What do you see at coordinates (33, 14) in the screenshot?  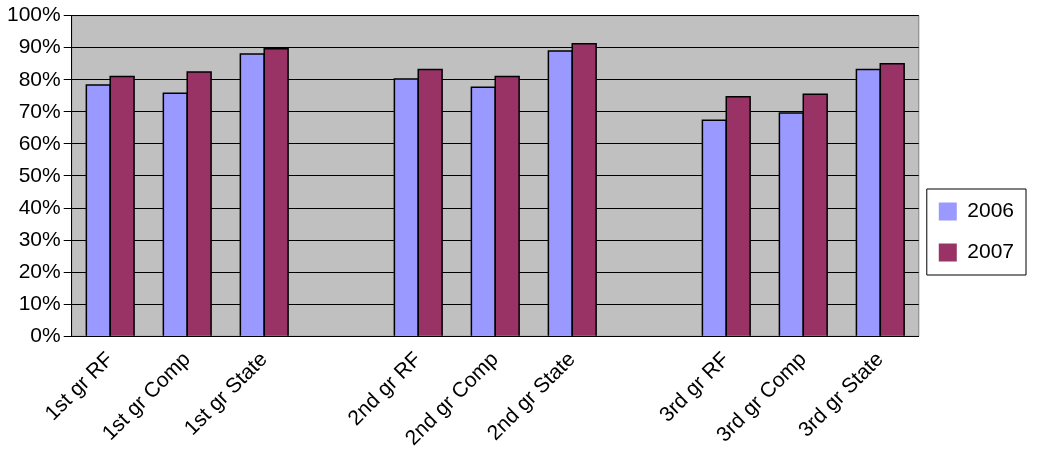 I see `y-tick-label: 100%` at bounding box center [33, 14].